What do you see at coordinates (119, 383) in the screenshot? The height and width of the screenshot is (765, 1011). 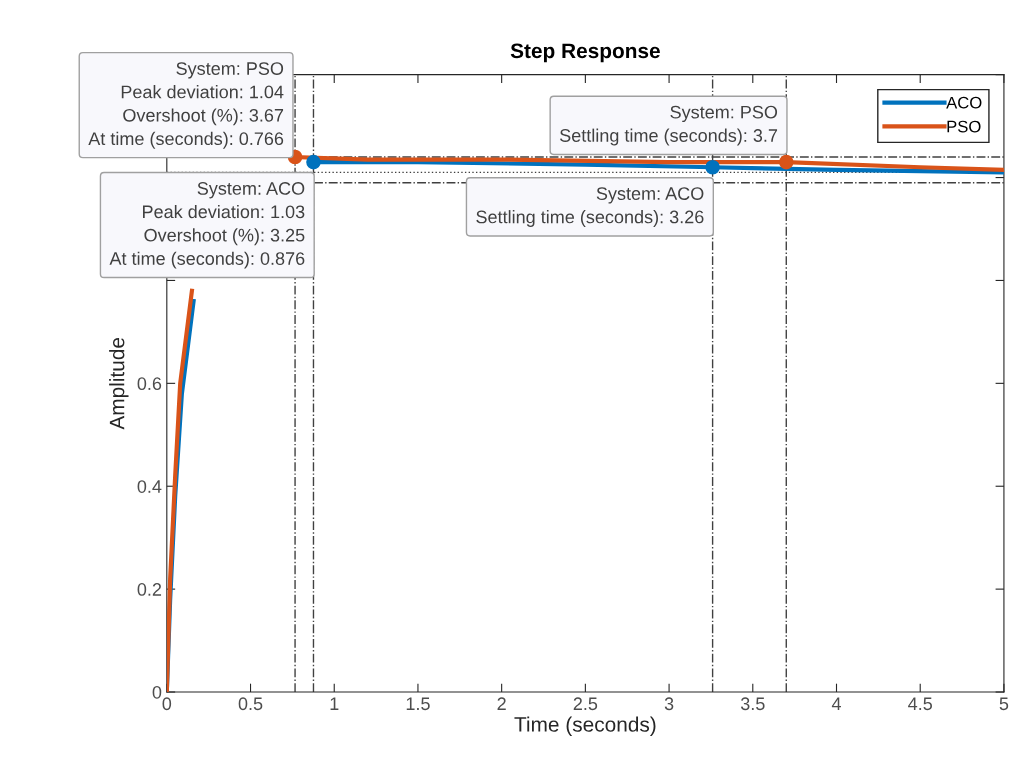 I see `y-axis-title: Amplitude` at bounding box center [119, 383].